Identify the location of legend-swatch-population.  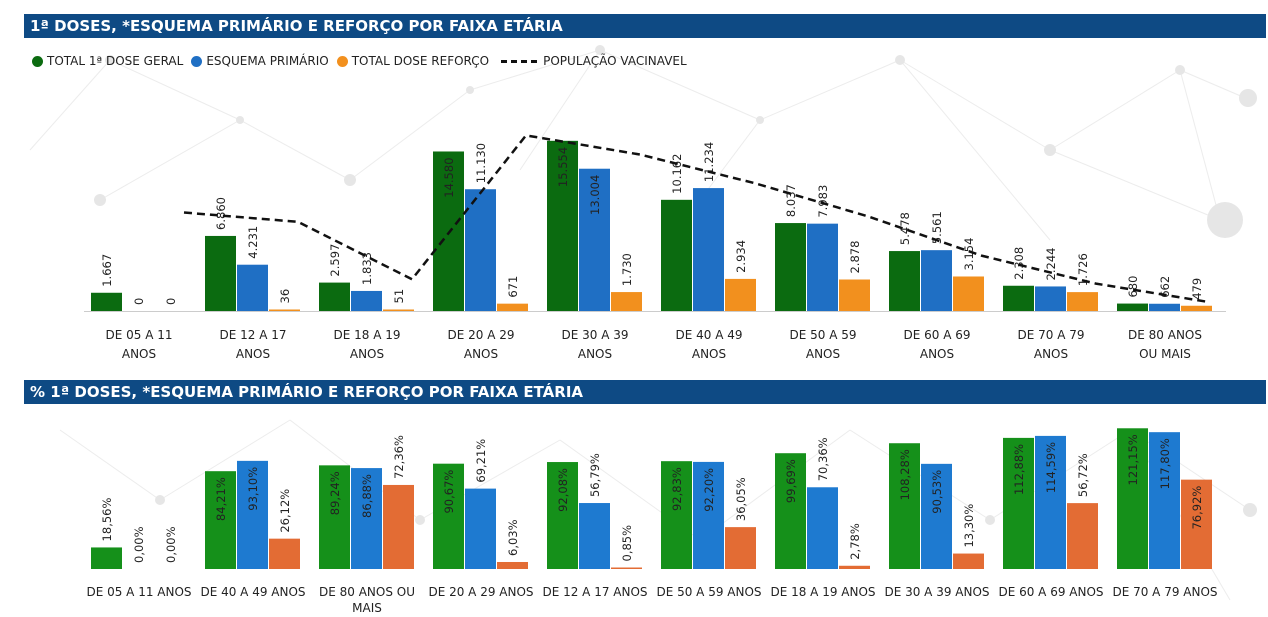
(519, 61).